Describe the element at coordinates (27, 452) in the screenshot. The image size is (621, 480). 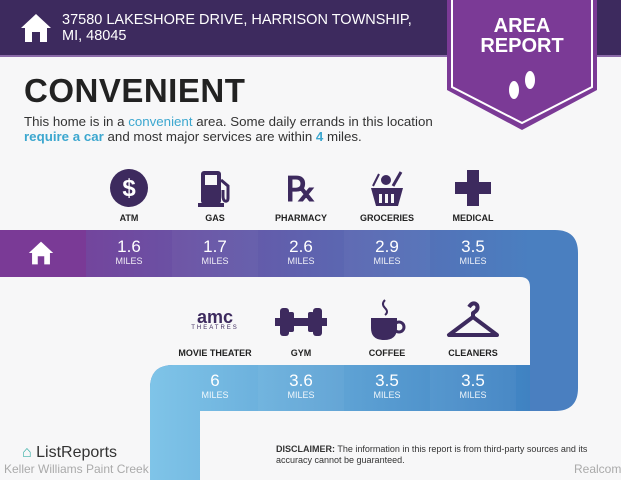
I see `listreports-logo-icon: ⌂` at that location.